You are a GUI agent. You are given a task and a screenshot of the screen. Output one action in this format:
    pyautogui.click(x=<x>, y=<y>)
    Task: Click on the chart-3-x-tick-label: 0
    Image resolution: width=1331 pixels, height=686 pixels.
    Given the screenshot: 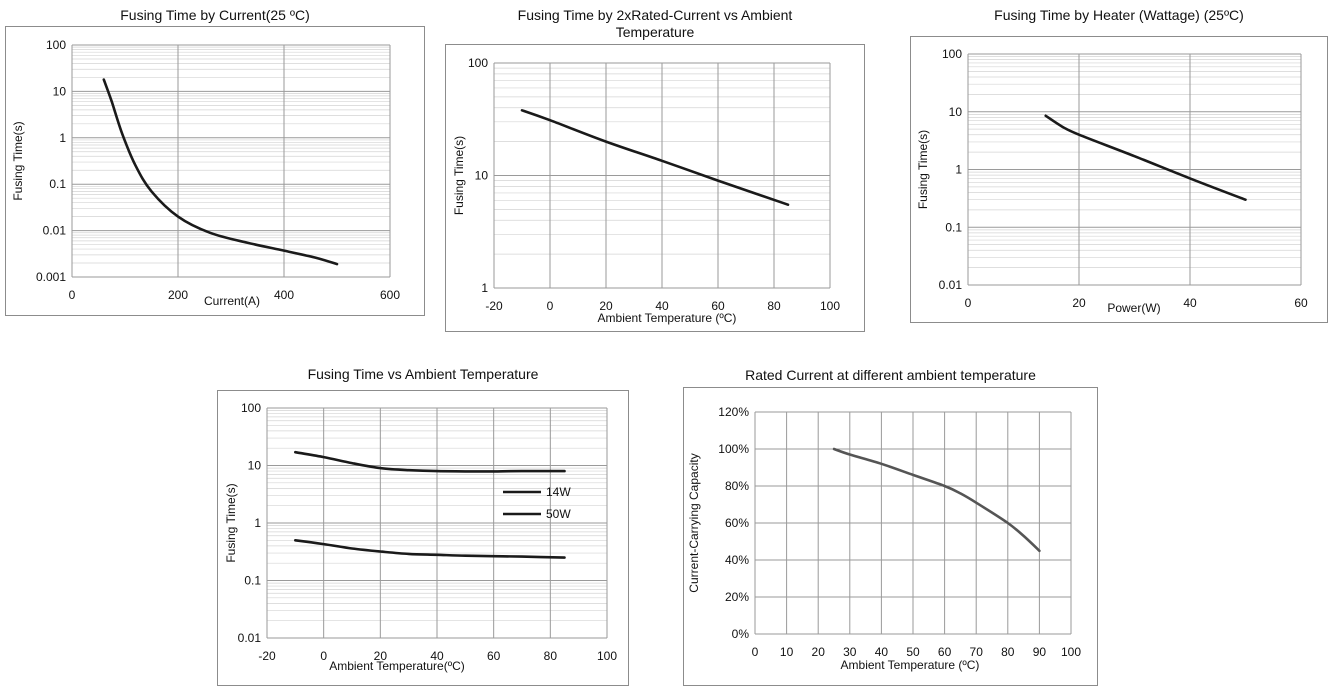 What is the action you would take?
    pyautogui.click(x=968, y=303)
    